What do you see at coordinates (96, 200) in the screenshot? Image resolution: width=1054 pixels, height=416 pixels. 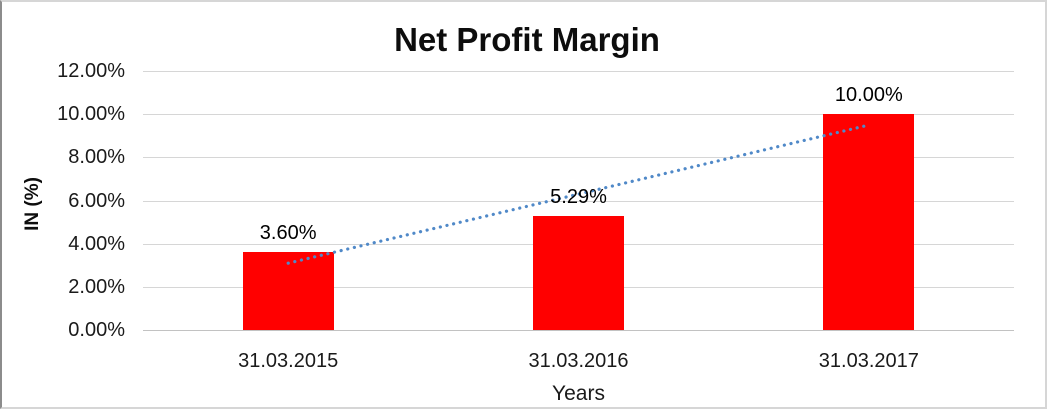 I see `y-tick-label: 6.00%` at bounding box center [96, 200].